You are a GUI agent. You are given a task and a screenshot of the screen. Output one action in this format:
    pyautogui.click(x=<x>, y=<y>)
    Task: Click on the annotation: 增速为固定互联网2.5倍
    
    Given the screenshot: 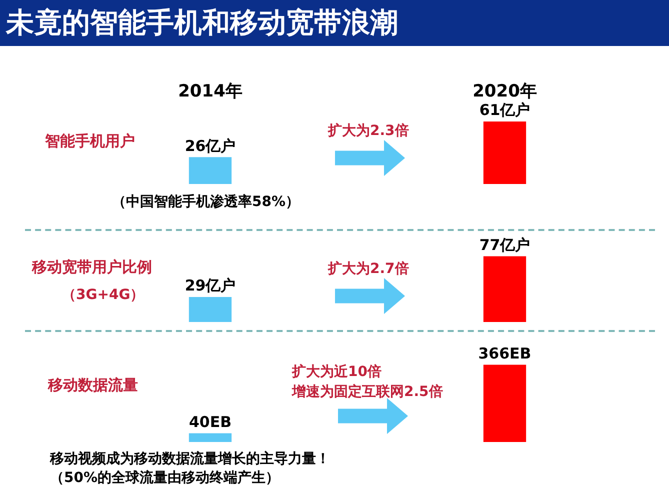 What is the action you would take?
    pyautogui.click(x=367, y=392)
    